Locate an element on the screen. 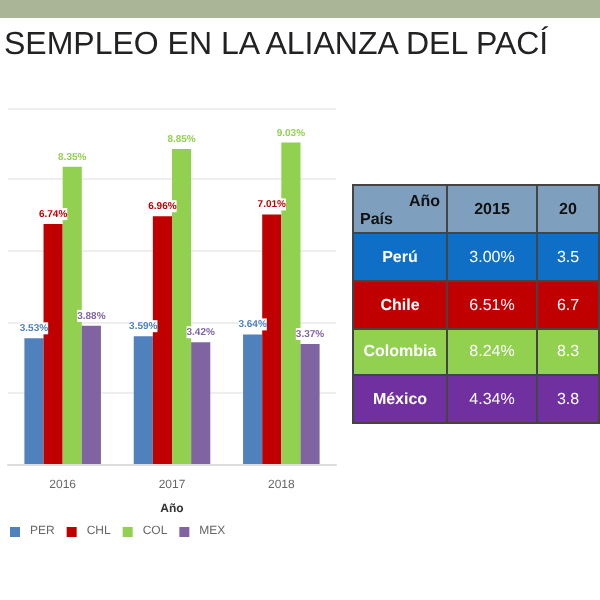  text: 8.24% is located at coordinates (492, 352).